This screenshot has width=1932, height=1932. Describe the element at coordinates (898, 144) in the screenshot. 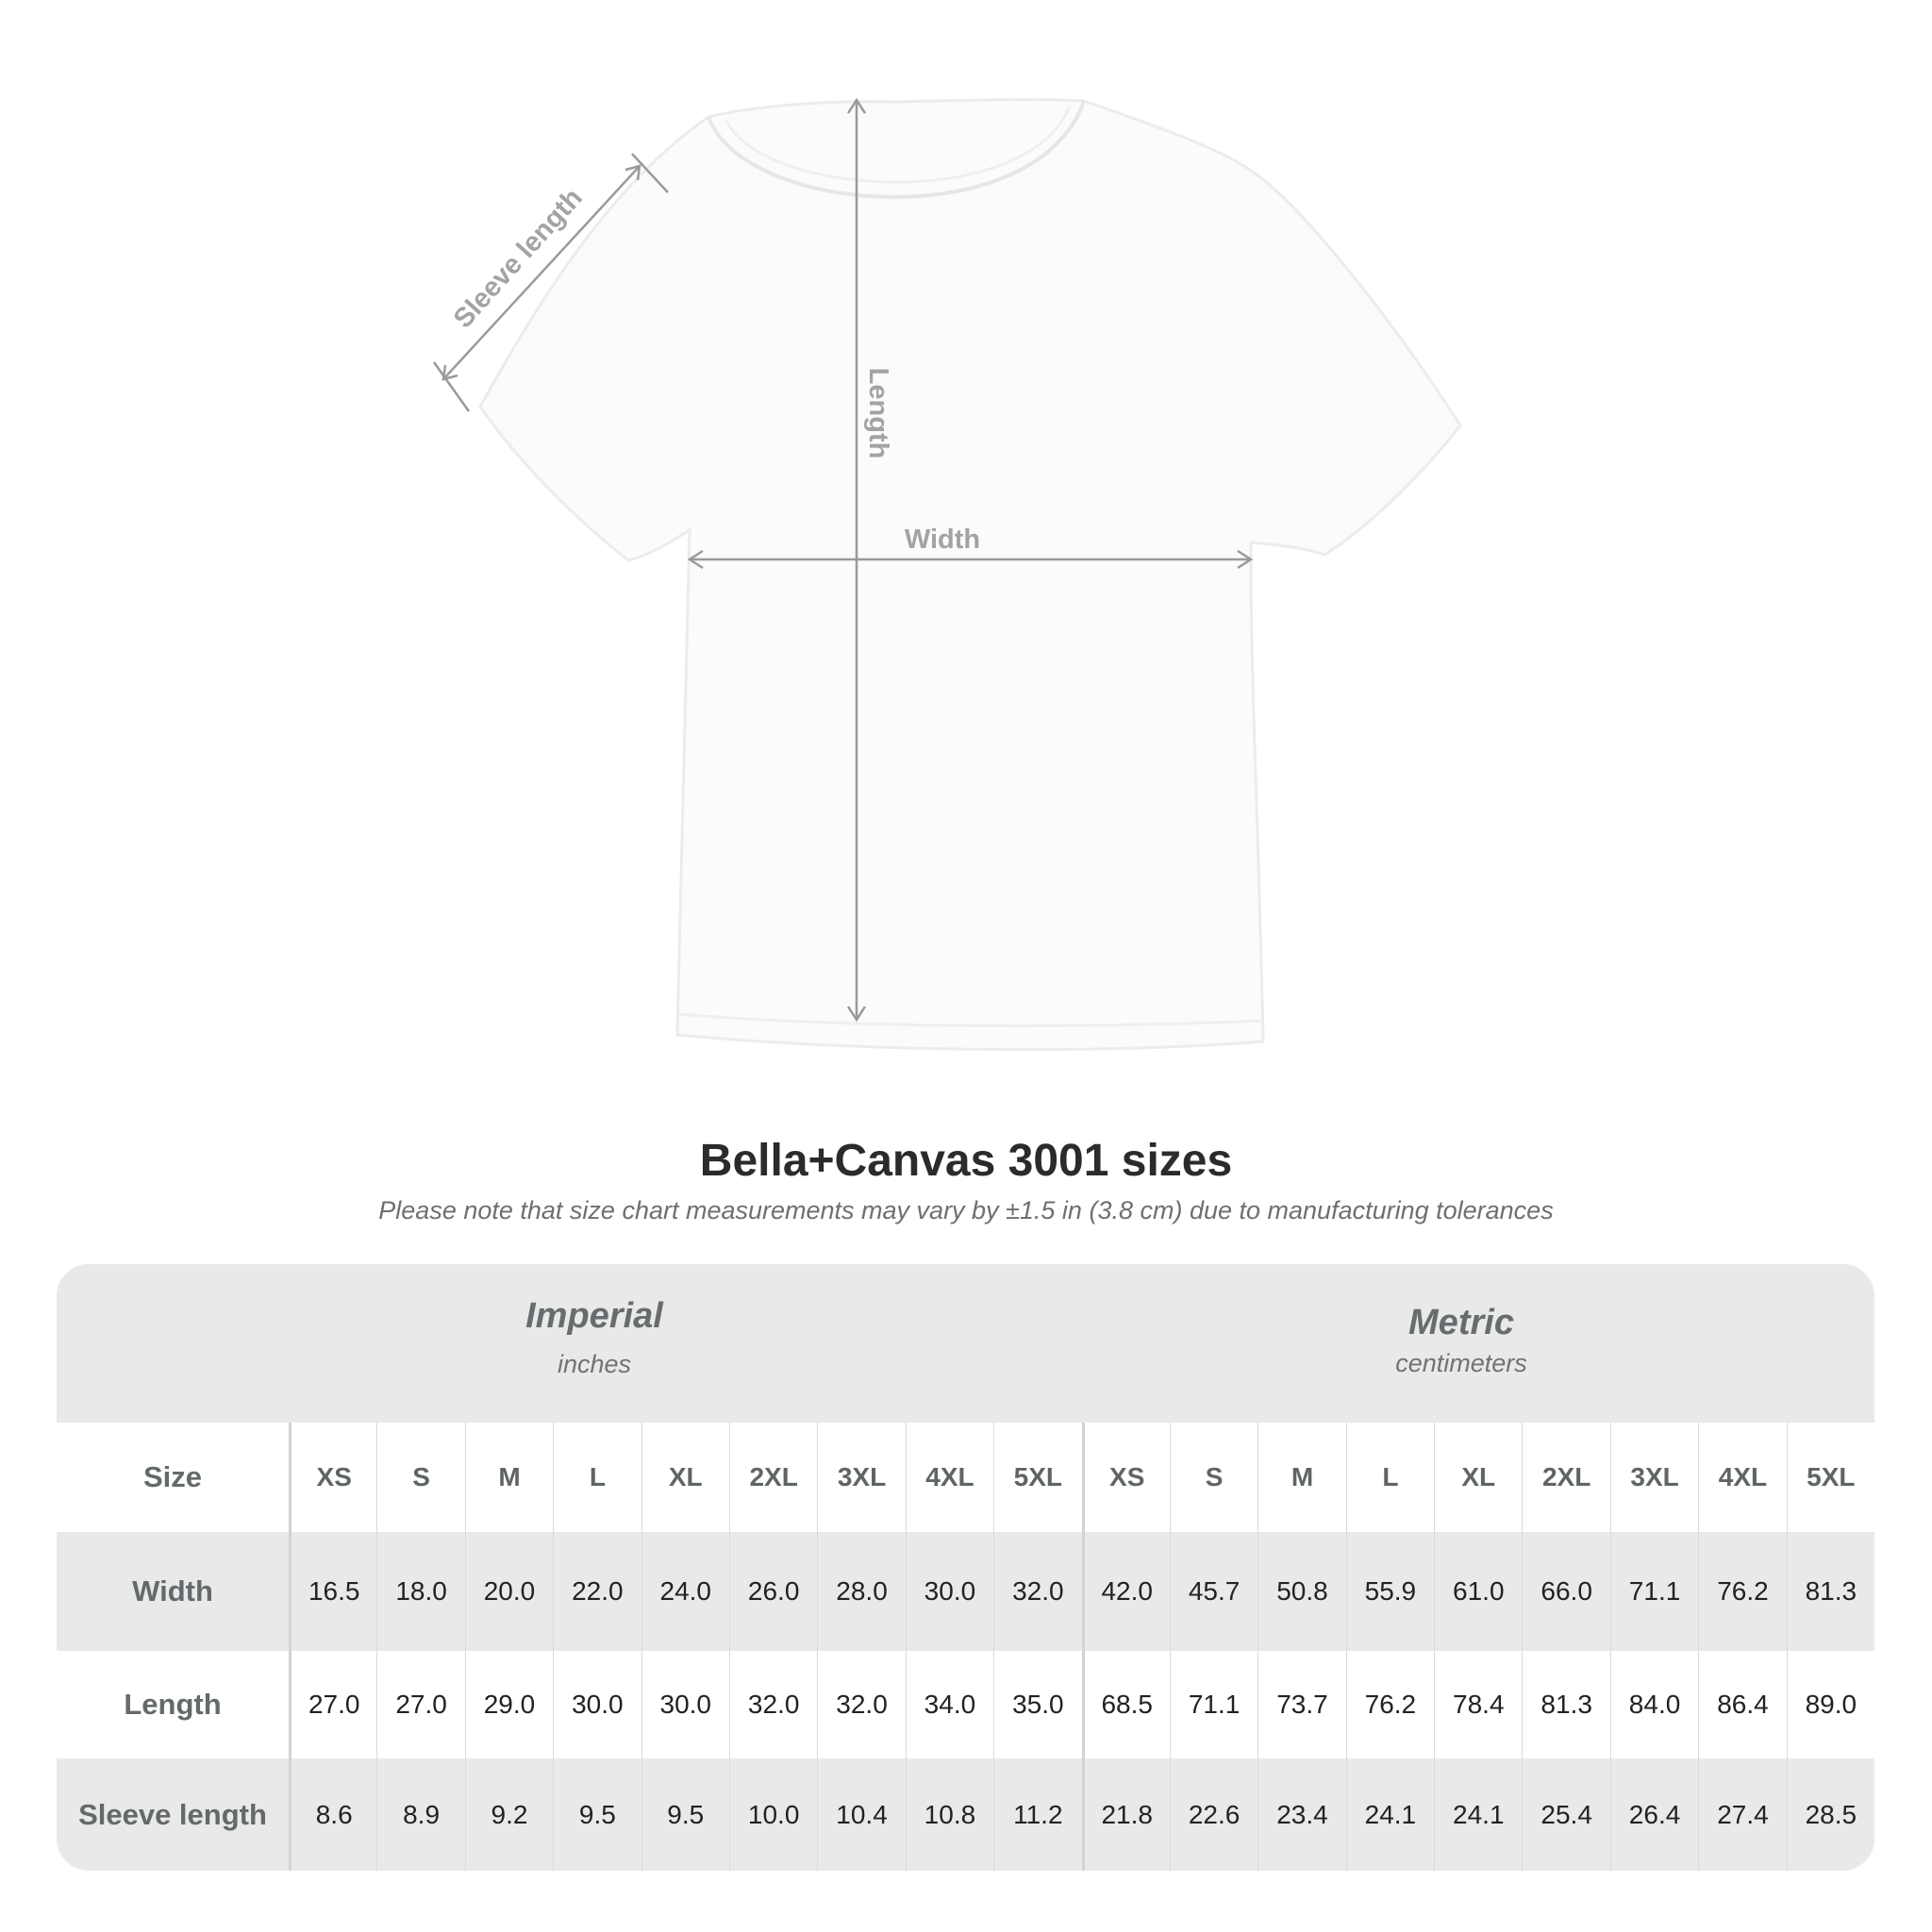

I see `collar-inner` at that location.